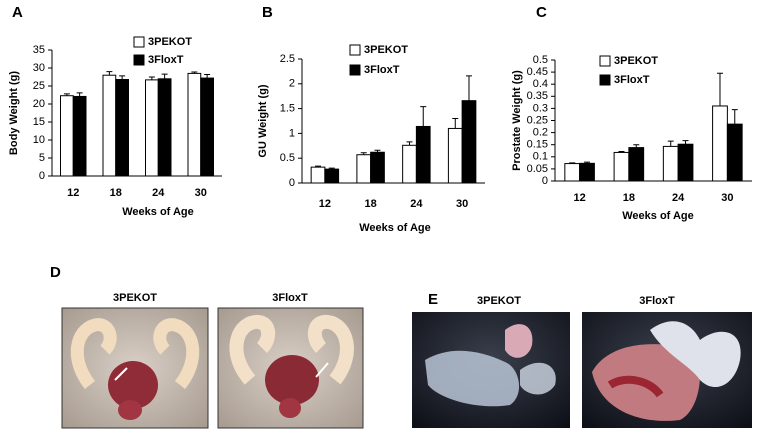 The image size is (762, 437). I want to click on y-tick-label: 0.4, so click(540, 84).